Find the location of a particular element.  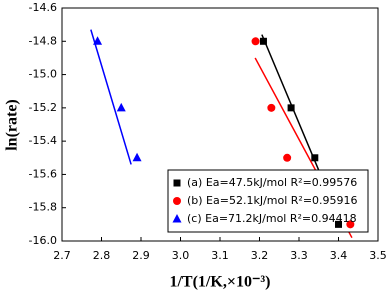

y-tick-label: -14.6 is located at coordinates (43, 7).